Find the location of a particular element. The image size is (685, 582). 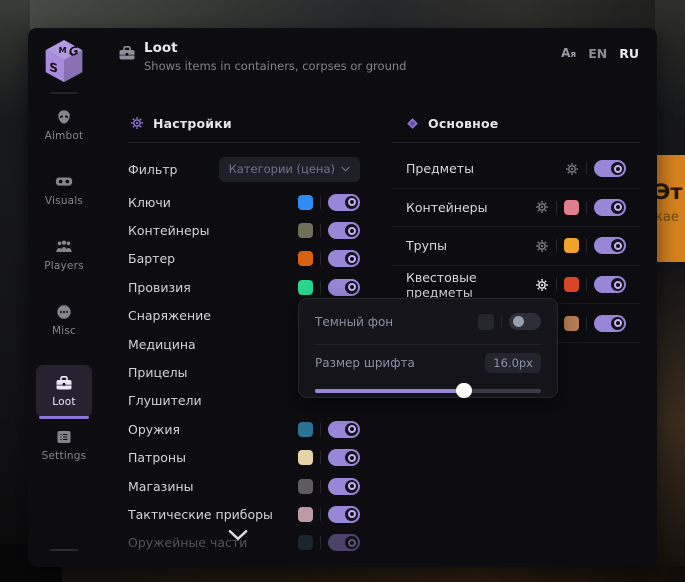

font-size-value: 16.0px is located at coordinates (513, 363).